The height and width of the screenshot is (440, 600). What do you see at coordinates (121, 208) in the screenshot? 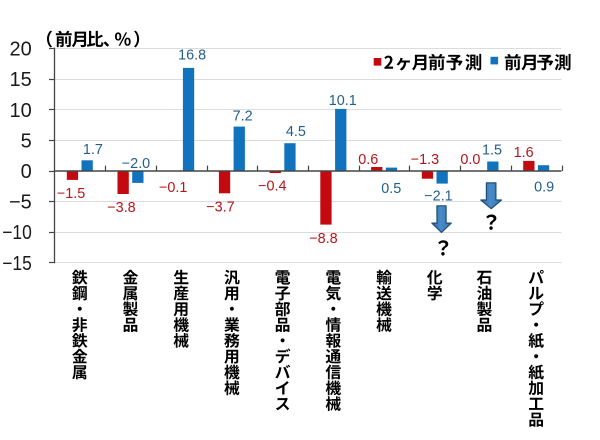
I see `svg-text: −3.8` at bounding box center [121, 208].